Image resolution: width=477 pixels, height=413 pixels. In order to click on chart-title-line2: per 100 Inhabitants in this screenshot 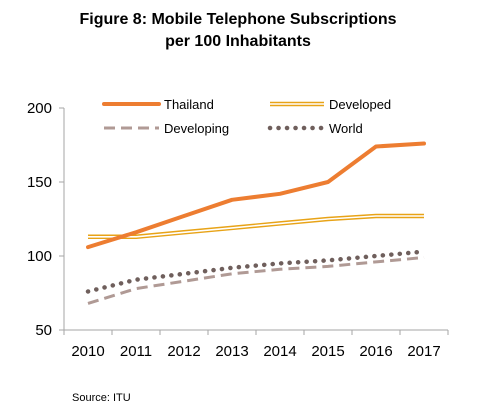, I will do `click(238, 41)`.